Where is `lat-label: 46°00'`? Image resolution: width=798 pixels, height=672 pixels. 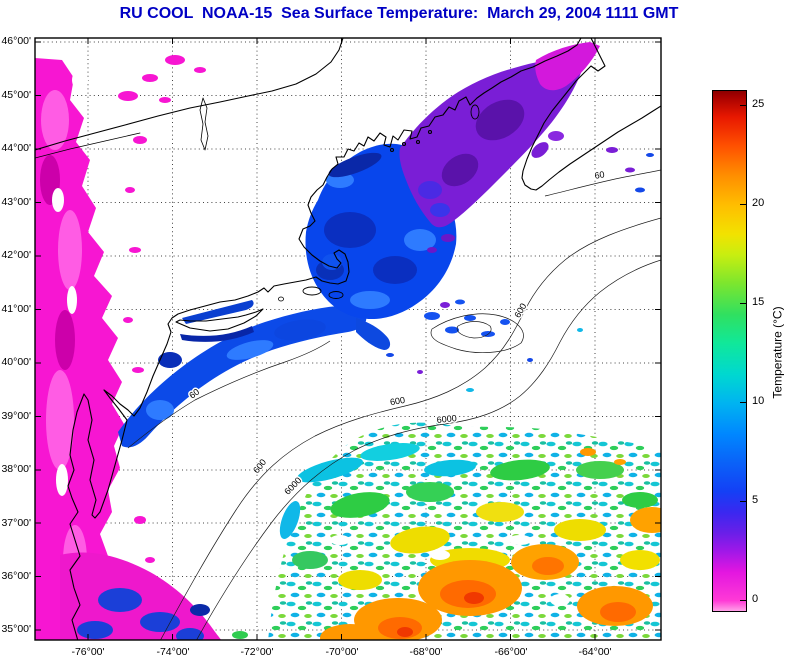
lat-label: 46°00' is located at coordinates (16, 41).